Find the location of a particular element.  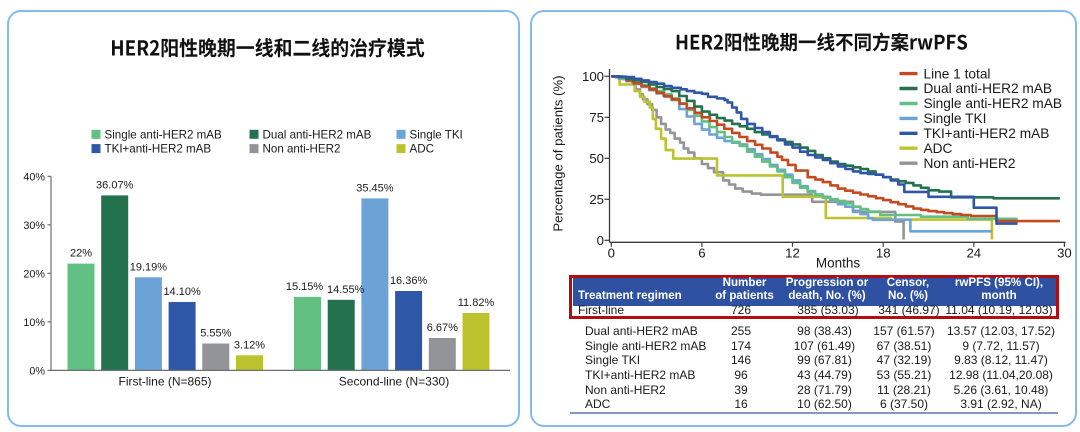

svg-text: 15.15% is located at coordinates (305, 287).